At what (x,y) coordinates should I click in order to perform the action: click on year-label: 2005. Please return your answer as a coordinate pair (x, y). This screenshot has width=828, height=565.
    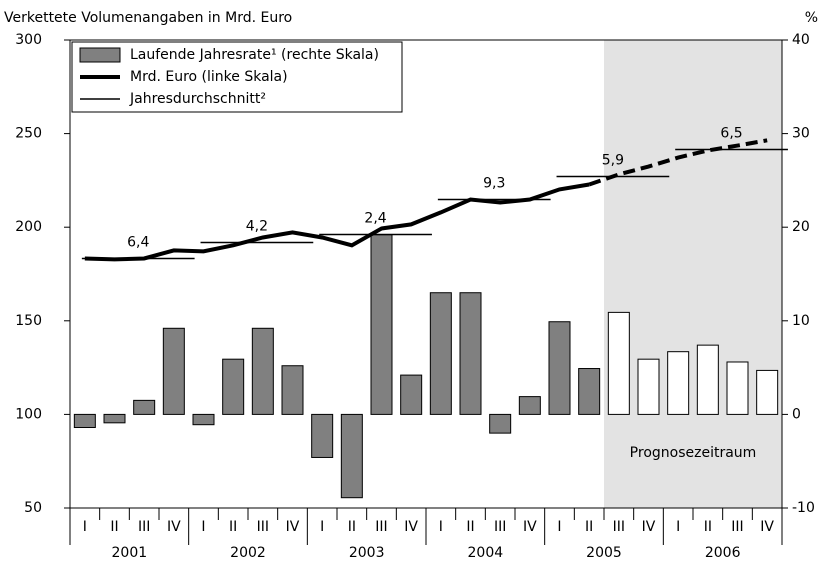
    Looking at the image, I should click on (604, 553).